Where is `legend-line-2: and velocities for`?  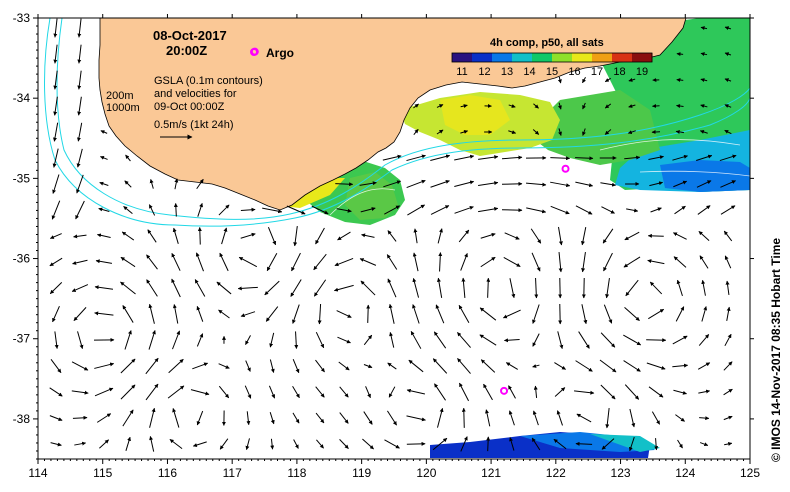 legend-line-2: and velocities for is located at coordinates (195, 94).